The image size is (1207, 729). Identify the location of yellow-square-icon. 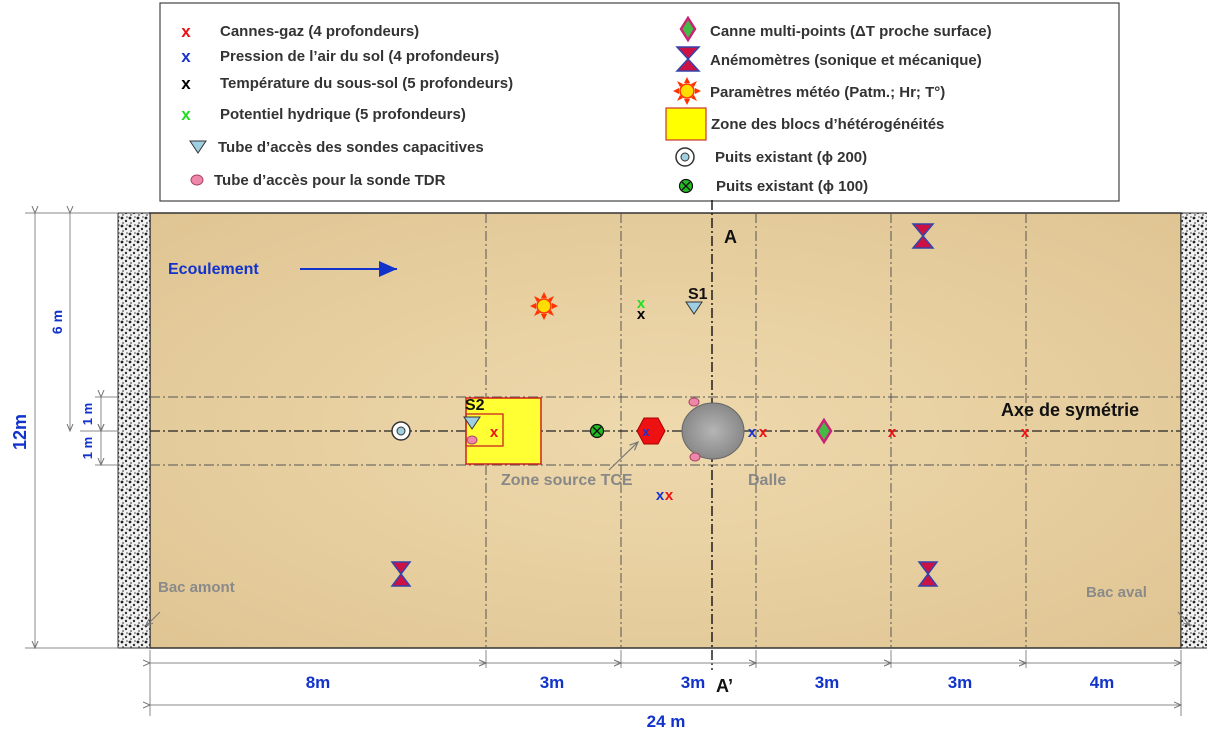
(686, 124).